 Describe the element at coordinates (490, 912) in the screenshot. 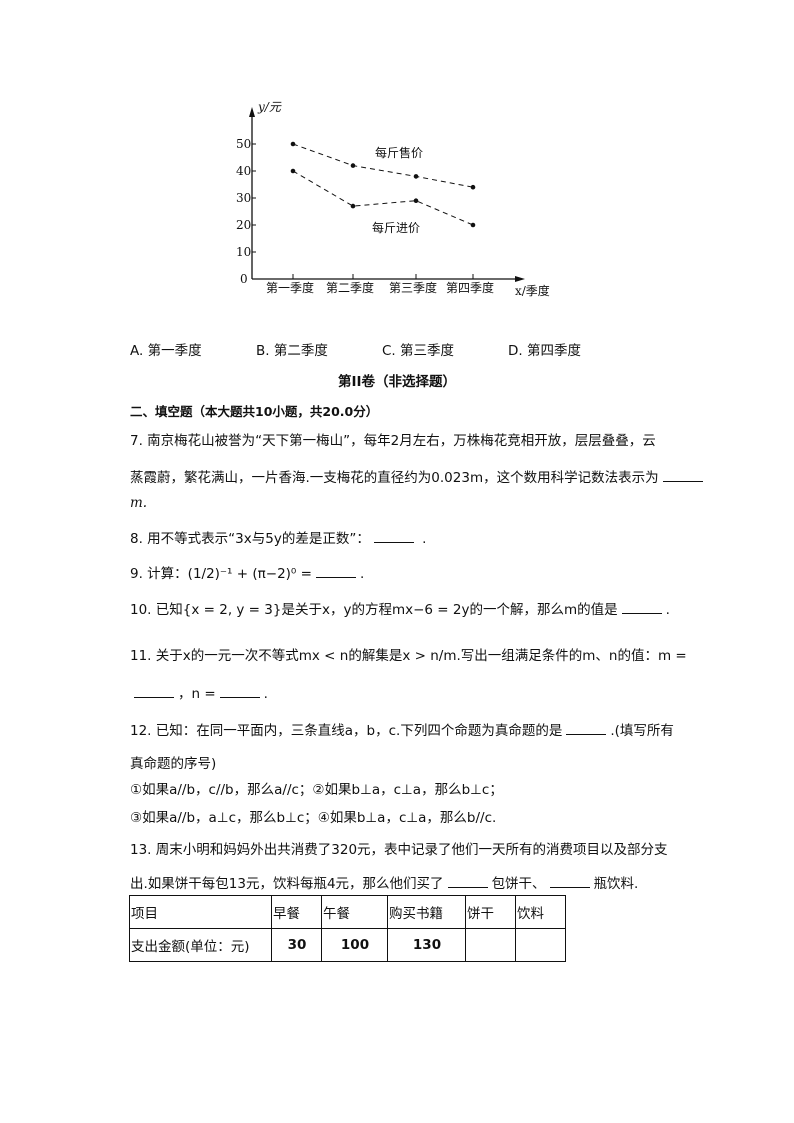

I see `table-header: 饼干` at that location.